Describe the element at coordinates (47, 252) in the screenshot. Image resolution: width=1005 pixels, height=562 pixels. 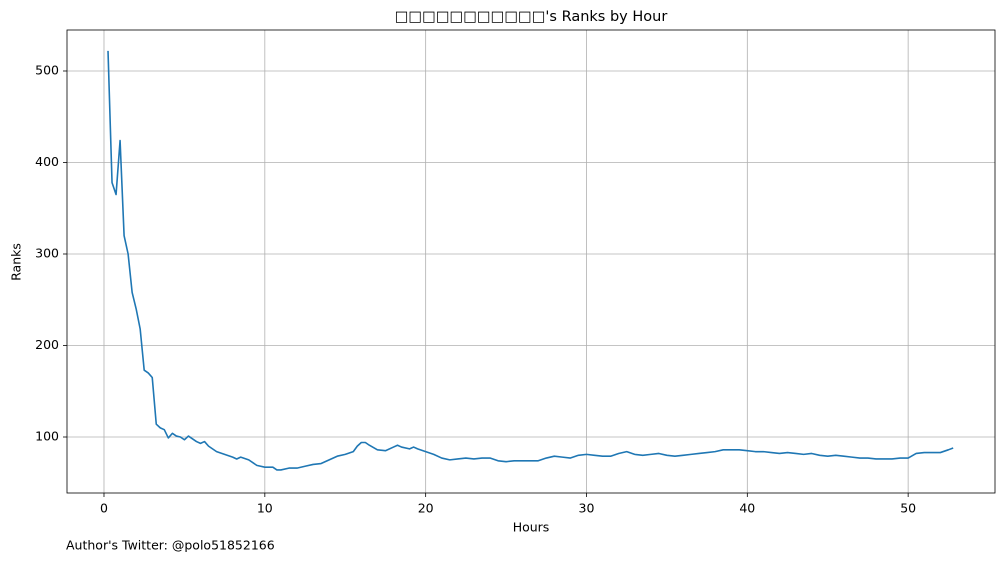
I see `y-tick-label: 300` at that location.